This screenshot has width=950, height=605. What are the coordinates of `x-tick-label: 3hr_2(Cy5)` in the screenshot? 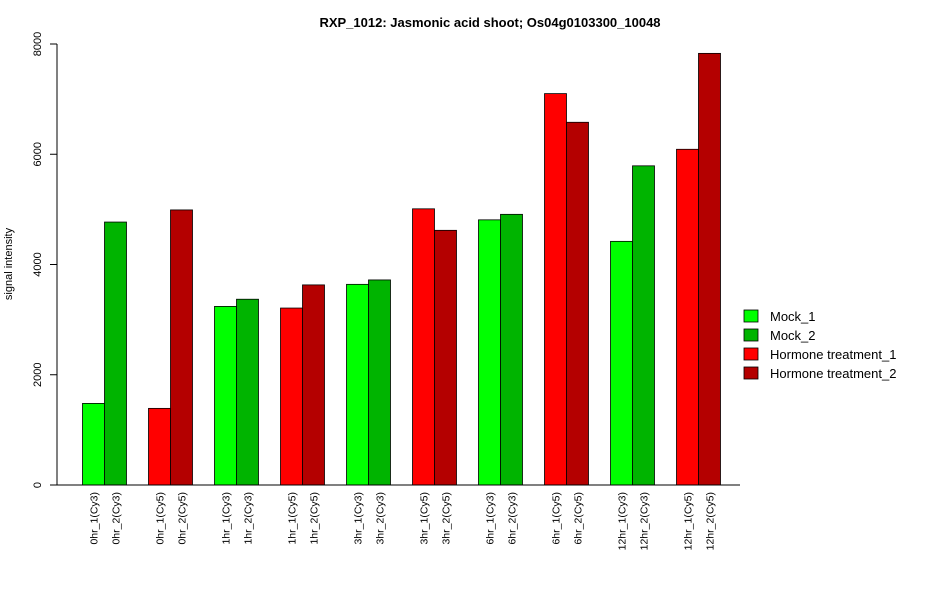 It's located at (447, 518).